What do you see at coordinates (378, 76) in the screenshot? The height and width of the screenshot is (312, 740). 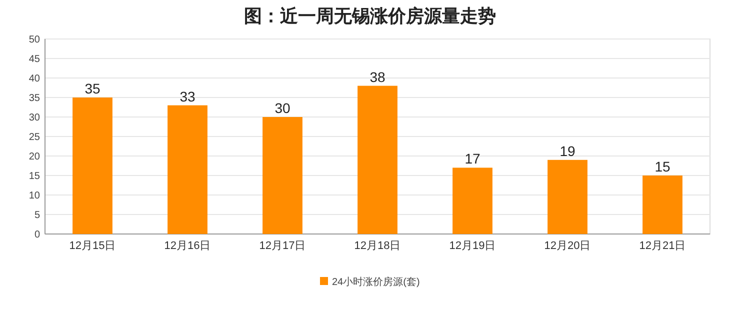 I see `data-label: 38` at bounding box center [378, 76].